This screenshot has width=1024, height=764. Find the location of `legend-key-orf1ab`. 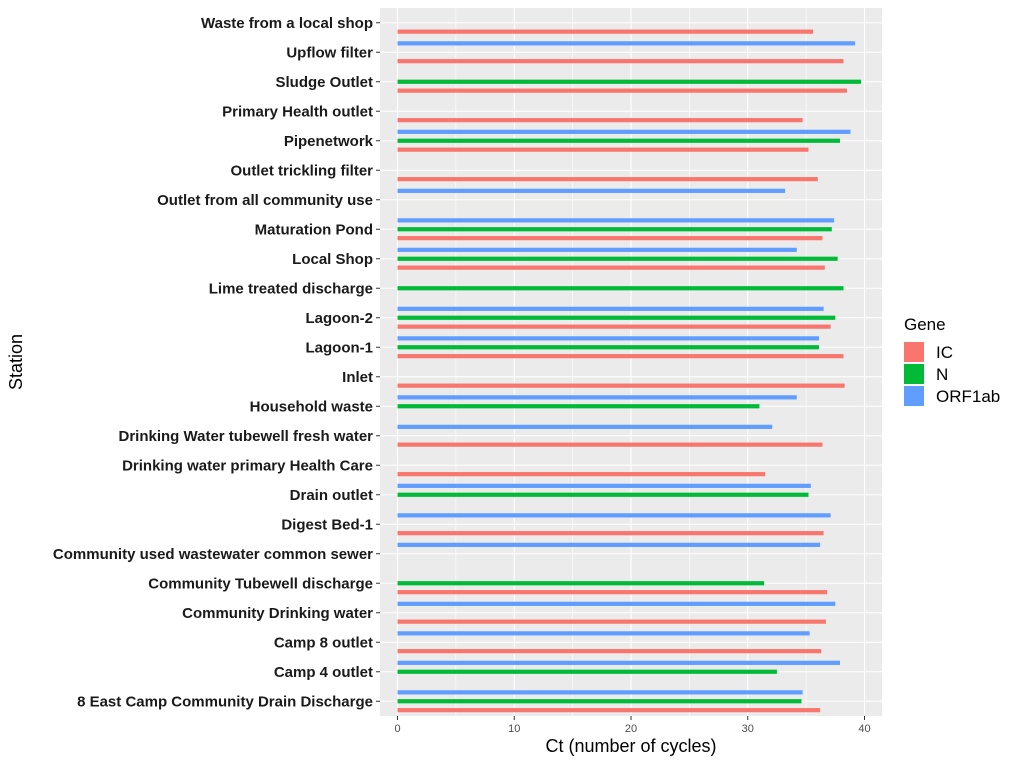

legend-key-orf1ab is located at coordinates (914, 396).